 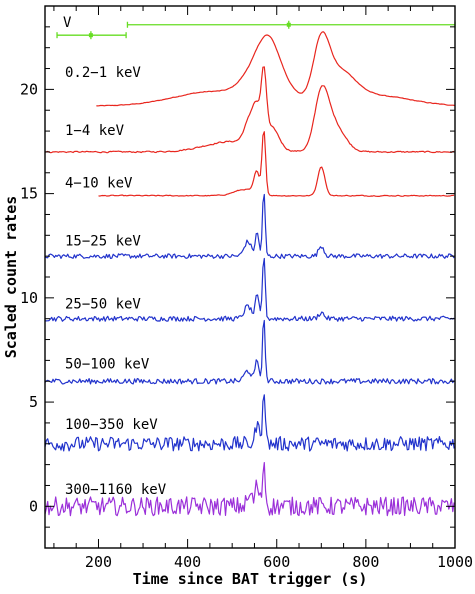 I want to click on x-axis-label: Time since BAT trigger (s), so click(x=250, y=579).